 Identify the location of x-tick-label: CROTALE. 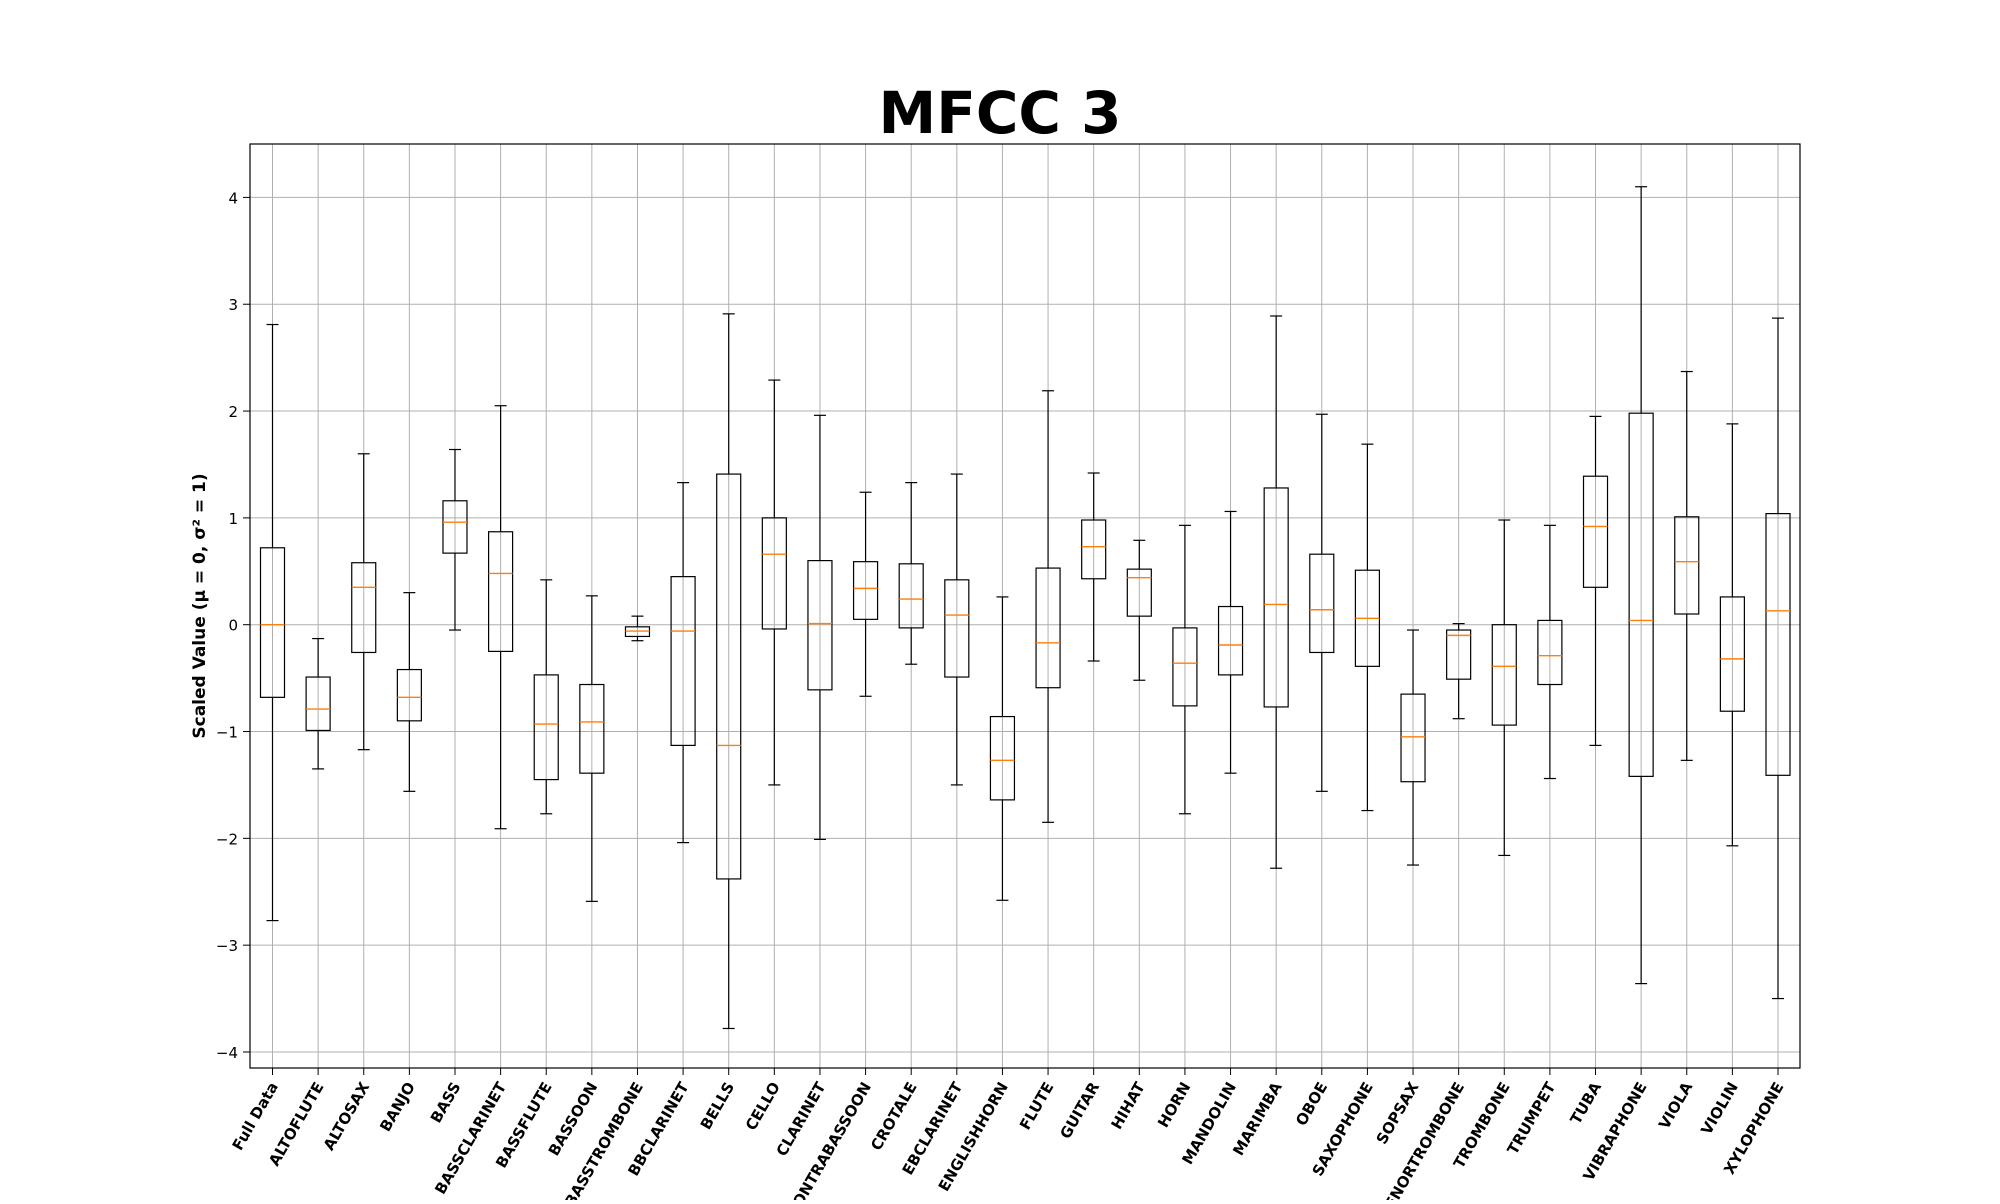
(893, 1116).